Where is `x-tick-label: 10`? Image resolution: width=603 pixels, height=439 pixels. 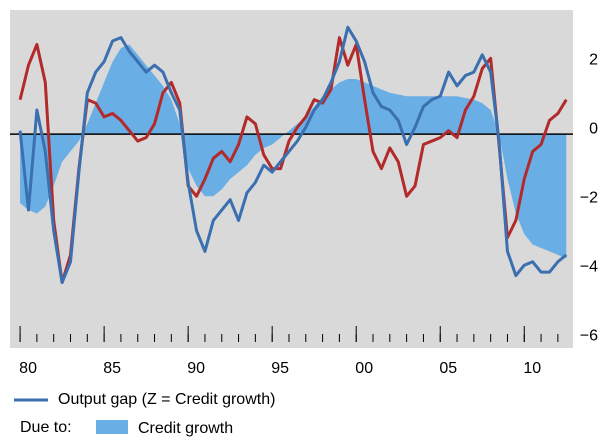
x-tick-label: 10 is located at coordinates (532, 368).